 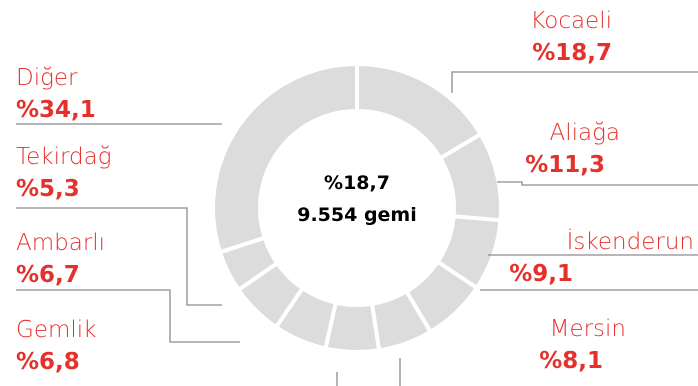 I want to click on label-kocaeli-pct: %18,7, so click(x=572, y=53).